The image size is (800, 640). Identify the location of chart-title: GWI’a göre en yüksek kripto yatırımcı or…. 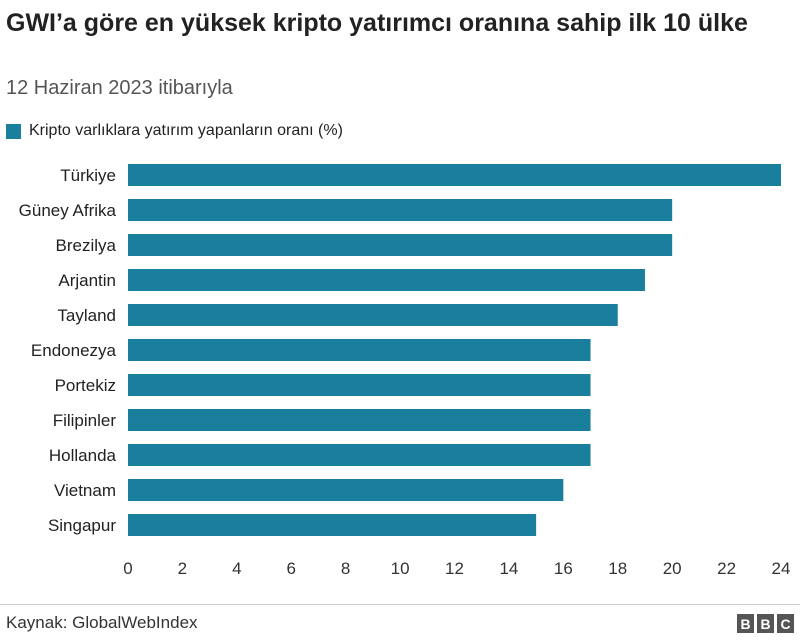
(377, 23).